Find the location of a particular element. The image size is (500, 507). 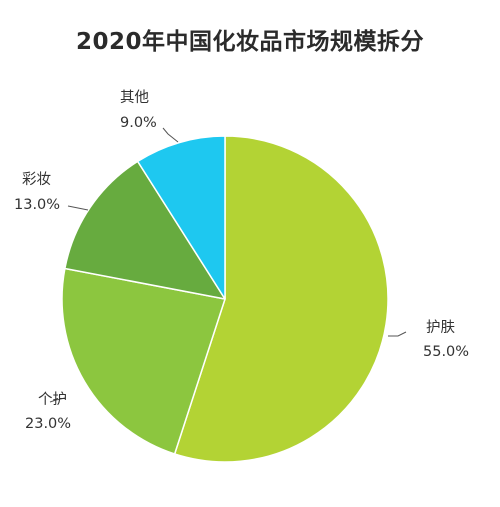

slice-name-label-2: 个护 is located at coordinates (52, 399).